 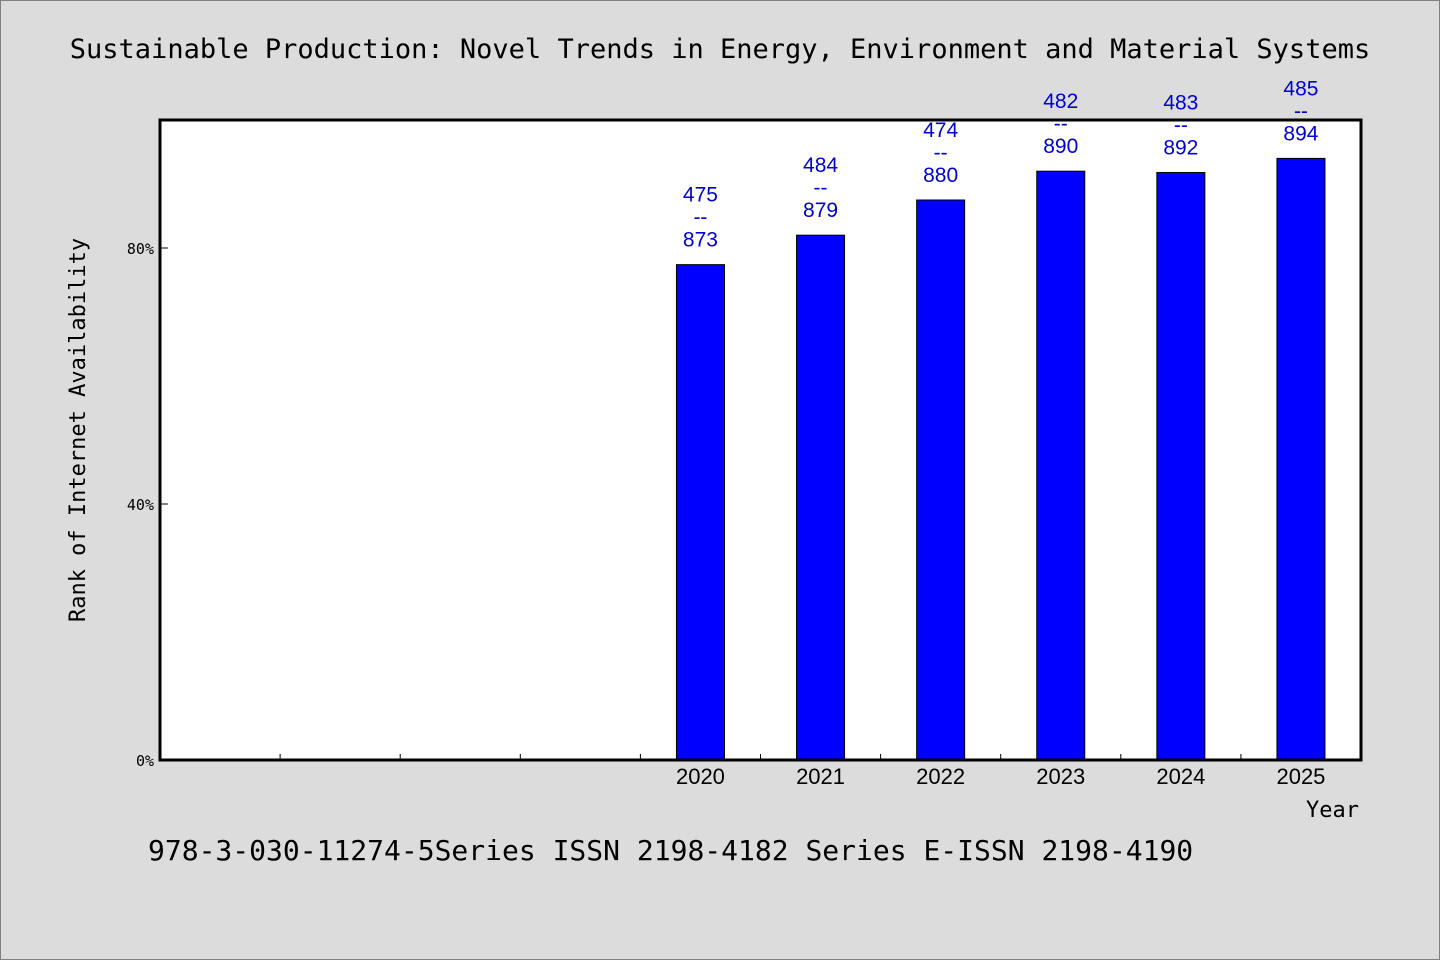 I want to click on bar-2020, so click(x=700, y=512).